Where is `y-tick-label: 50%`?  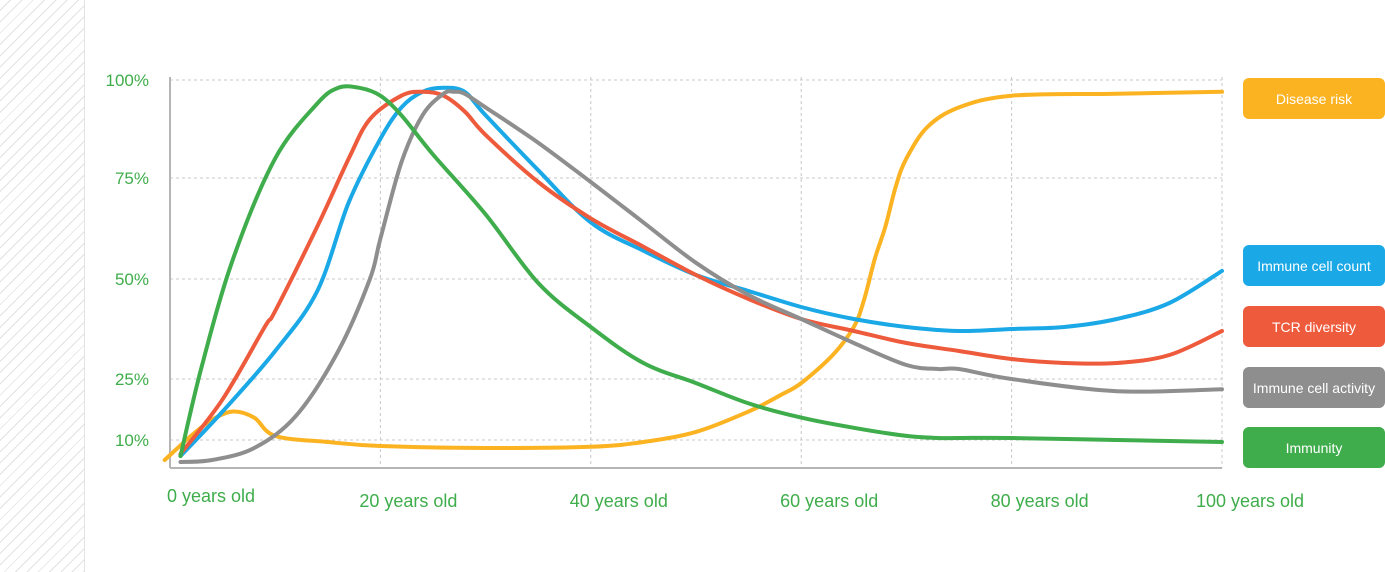 y-tick-label: 50% is located at coordinates (132, 279).